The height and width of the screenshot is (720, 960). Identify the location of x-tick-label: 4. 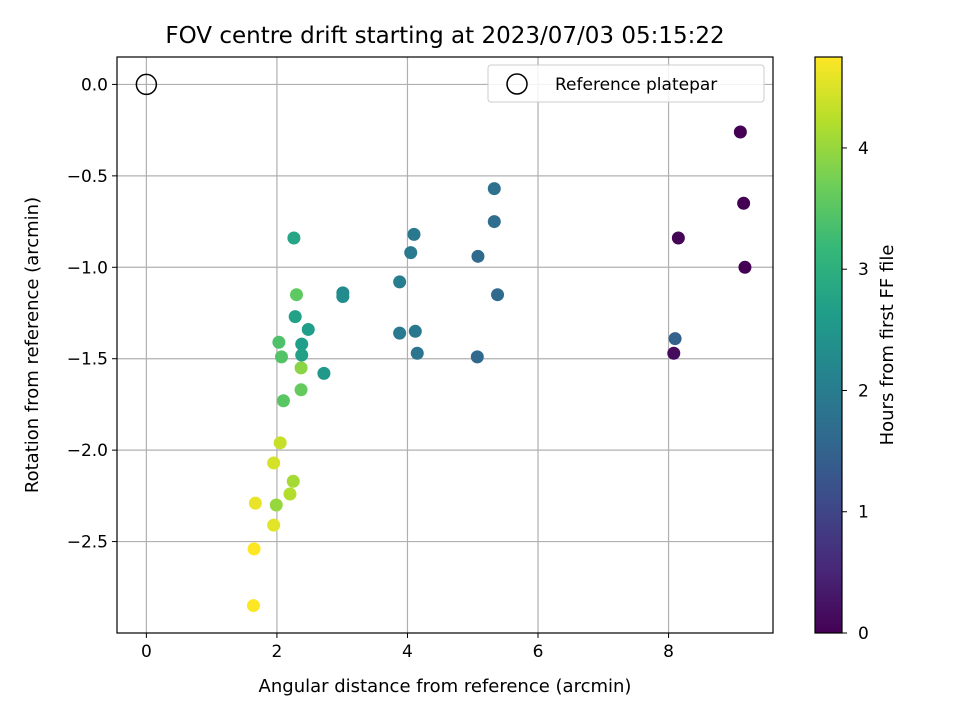
(407, 652).